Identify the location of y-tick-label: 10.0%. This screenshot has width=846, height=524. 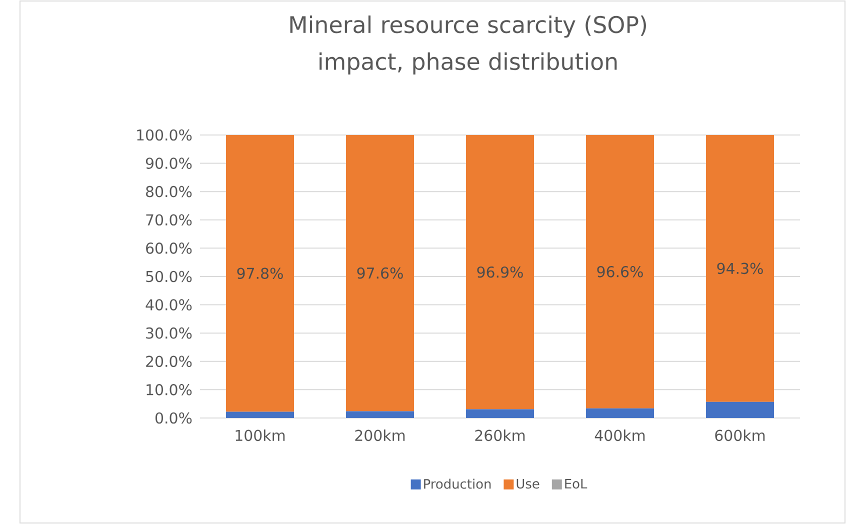
(169, 390).